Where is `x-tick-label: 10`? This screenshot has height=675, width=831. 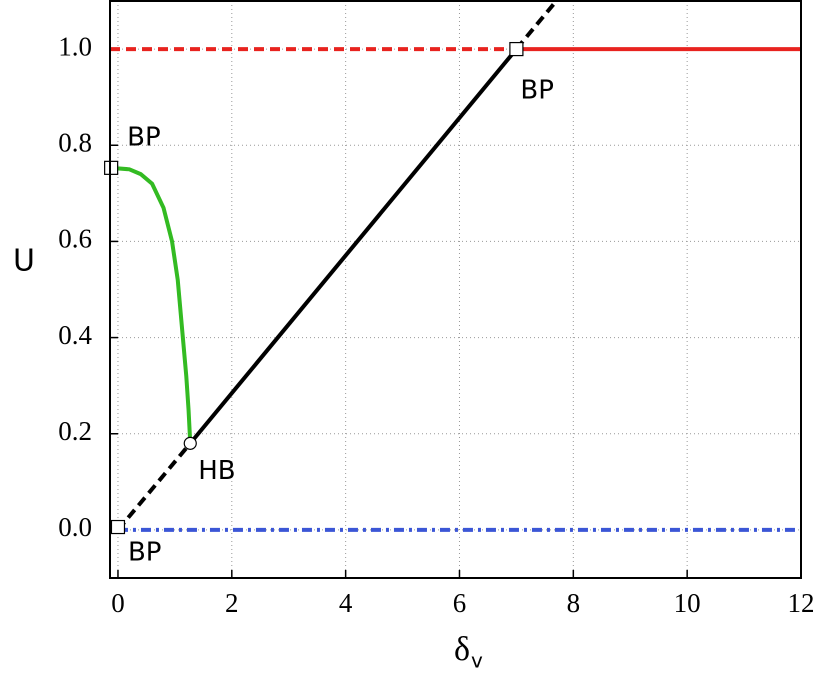
x-tick-label: 10 is located at coordinates (687, 603).